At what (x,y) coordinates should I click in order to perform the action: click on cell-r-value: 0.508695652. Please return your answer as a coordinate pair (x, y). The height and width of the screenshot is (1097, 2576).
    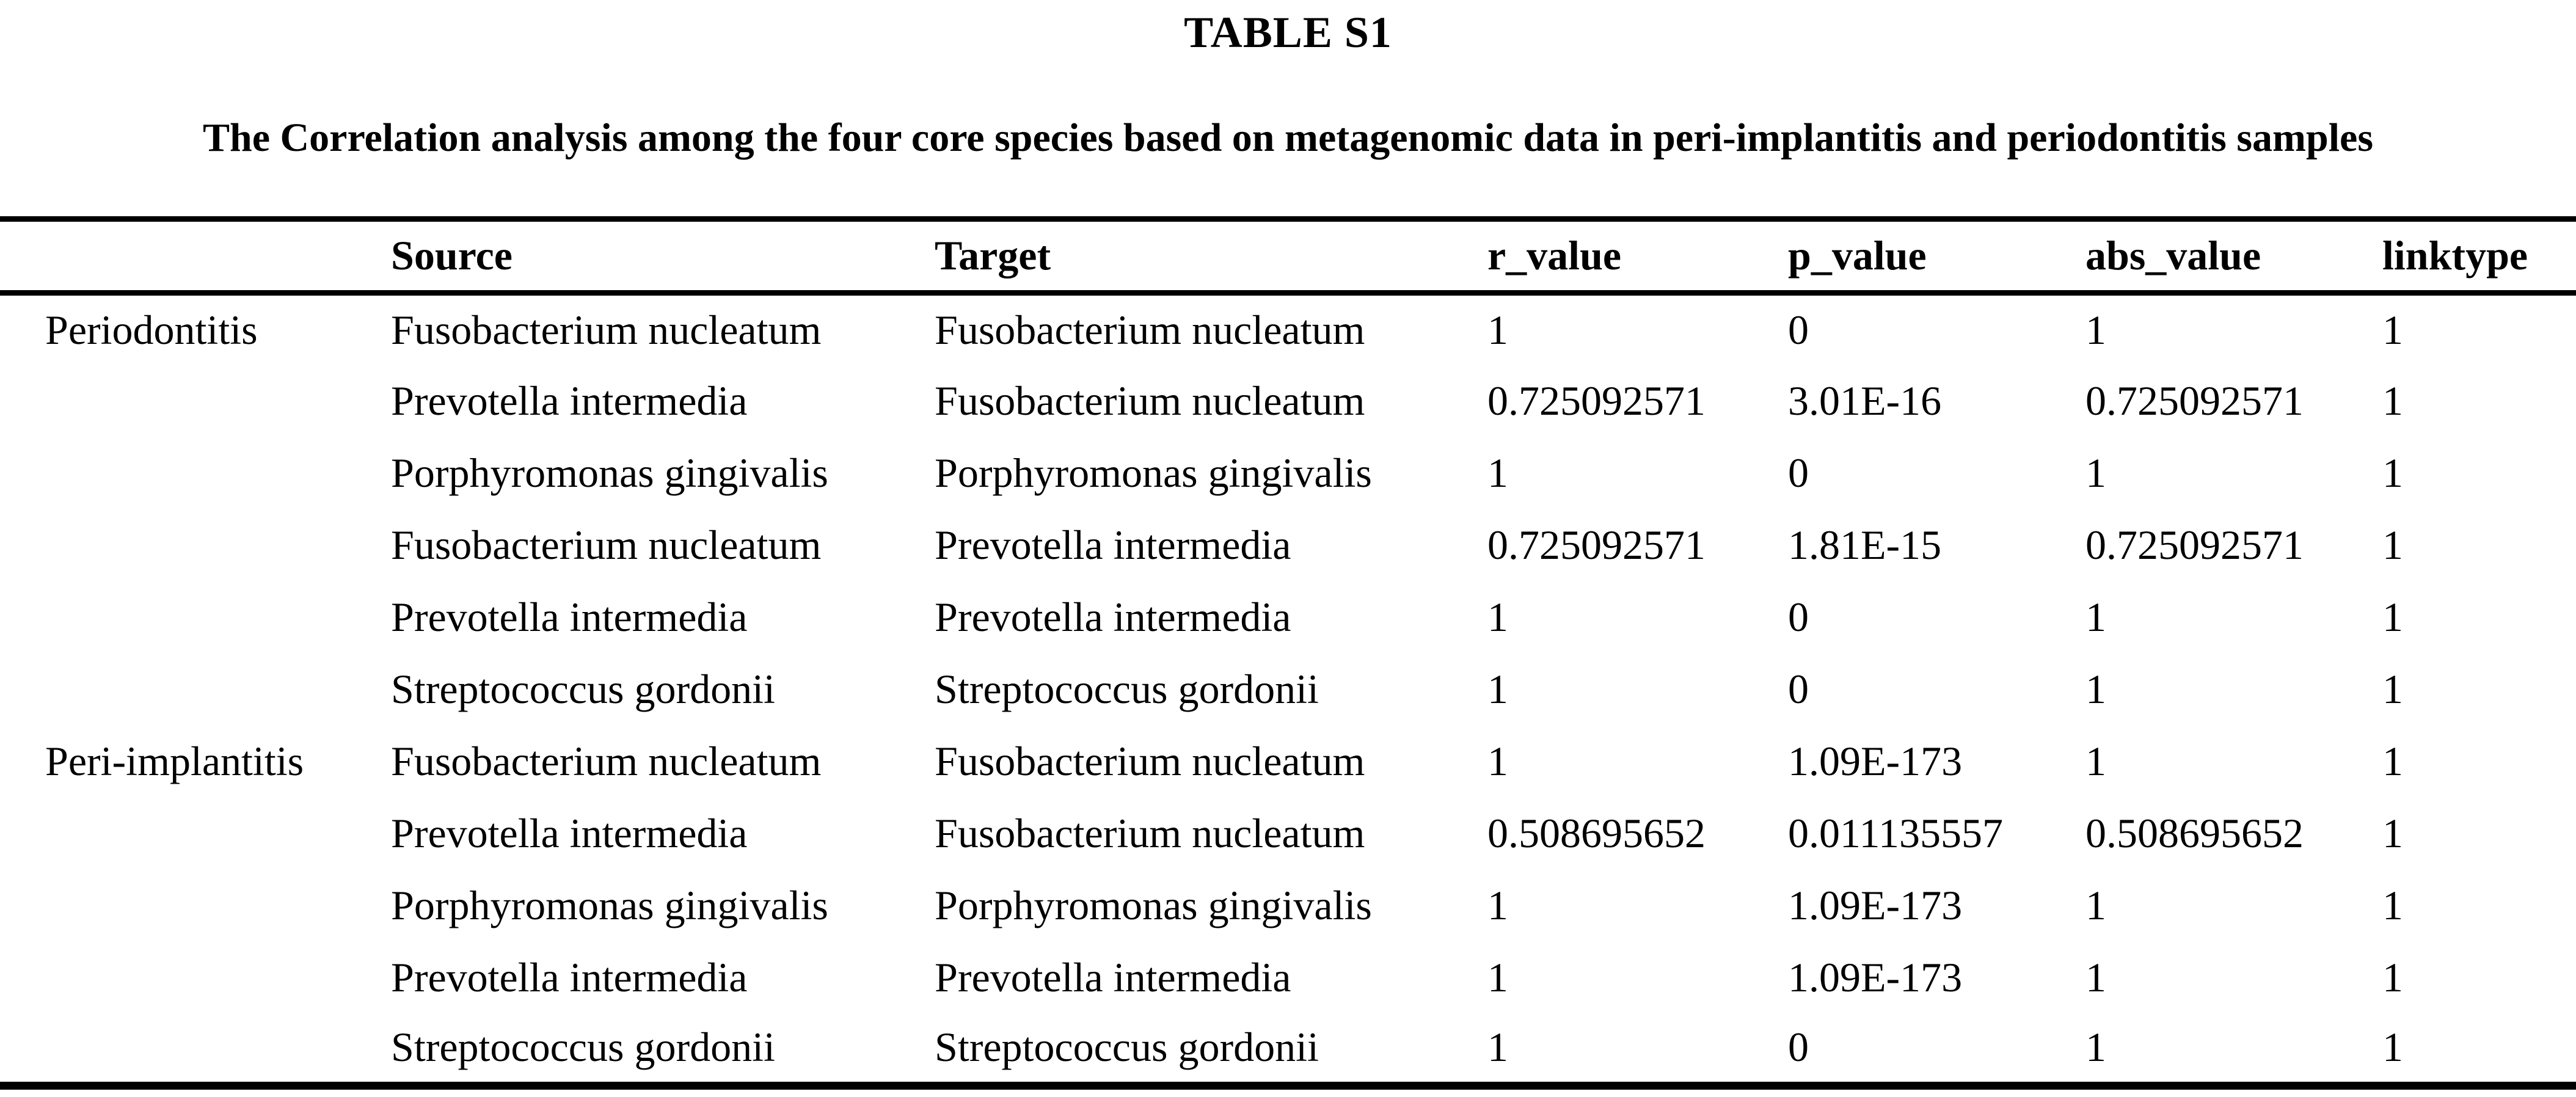
    Looking at the image, I should click on (1596, 833).